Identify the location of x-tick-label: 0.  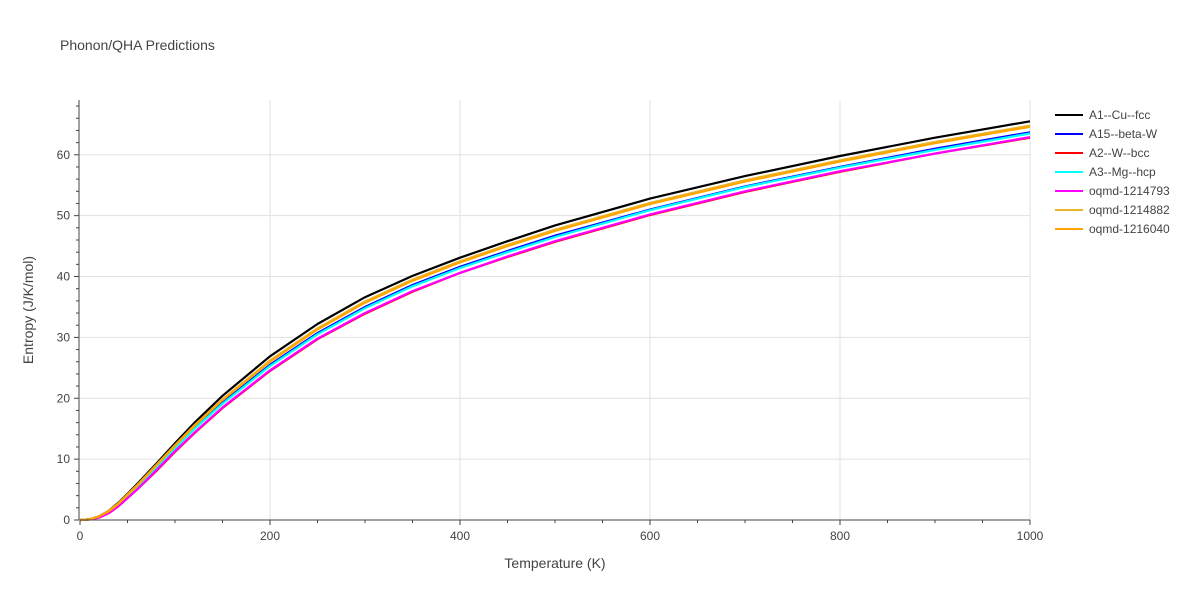
(80, 536).